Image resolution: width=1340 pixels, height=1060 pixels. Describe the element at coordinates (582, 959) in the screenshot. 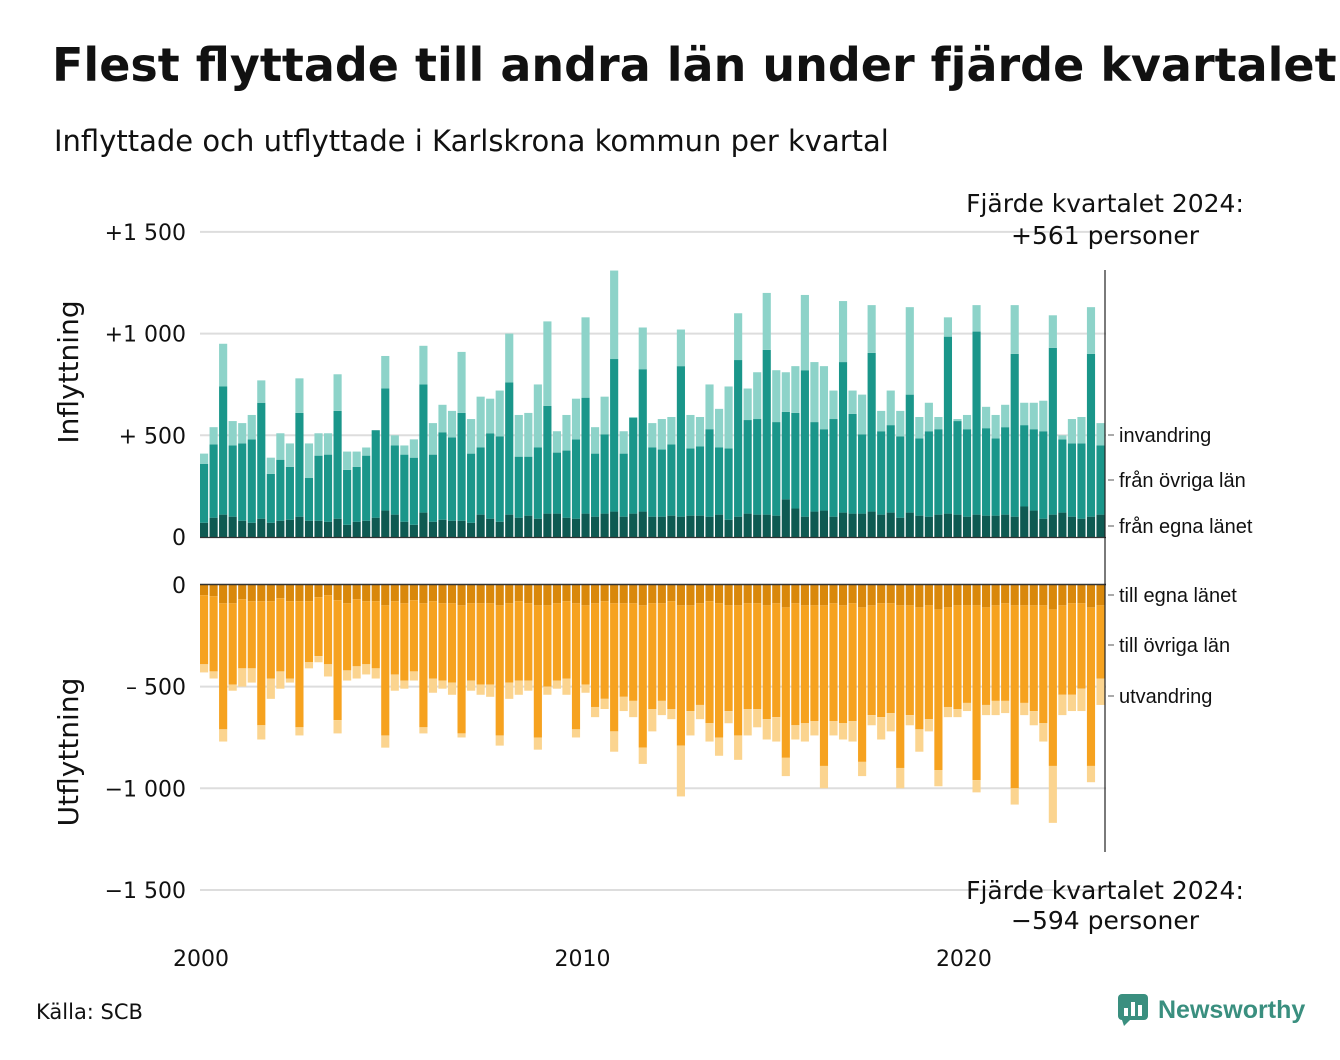

I see `x-tick-labels: 2000 2010 2020` at that location.